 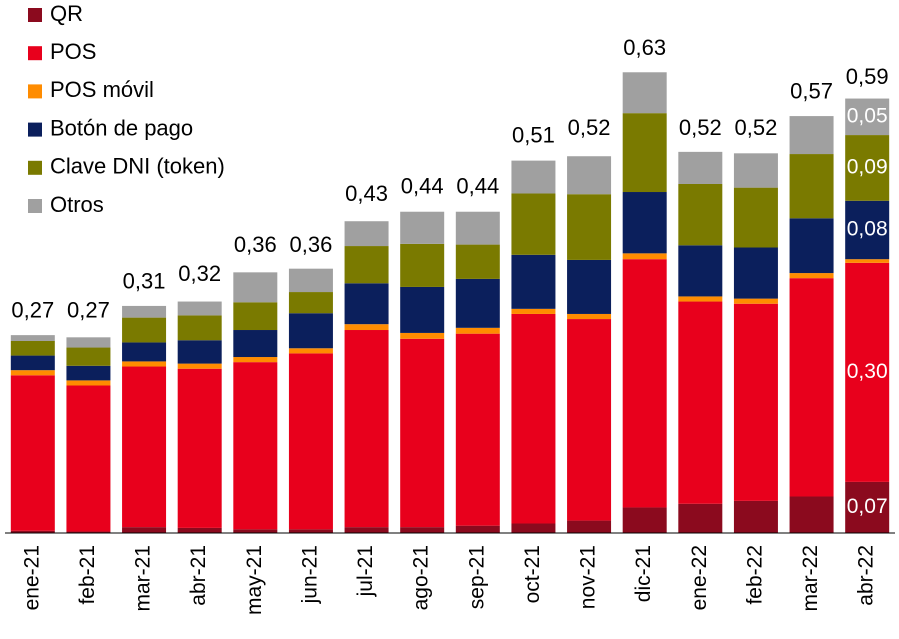 I want to click on segment-label: 0,08, so click(x=867, y=229).